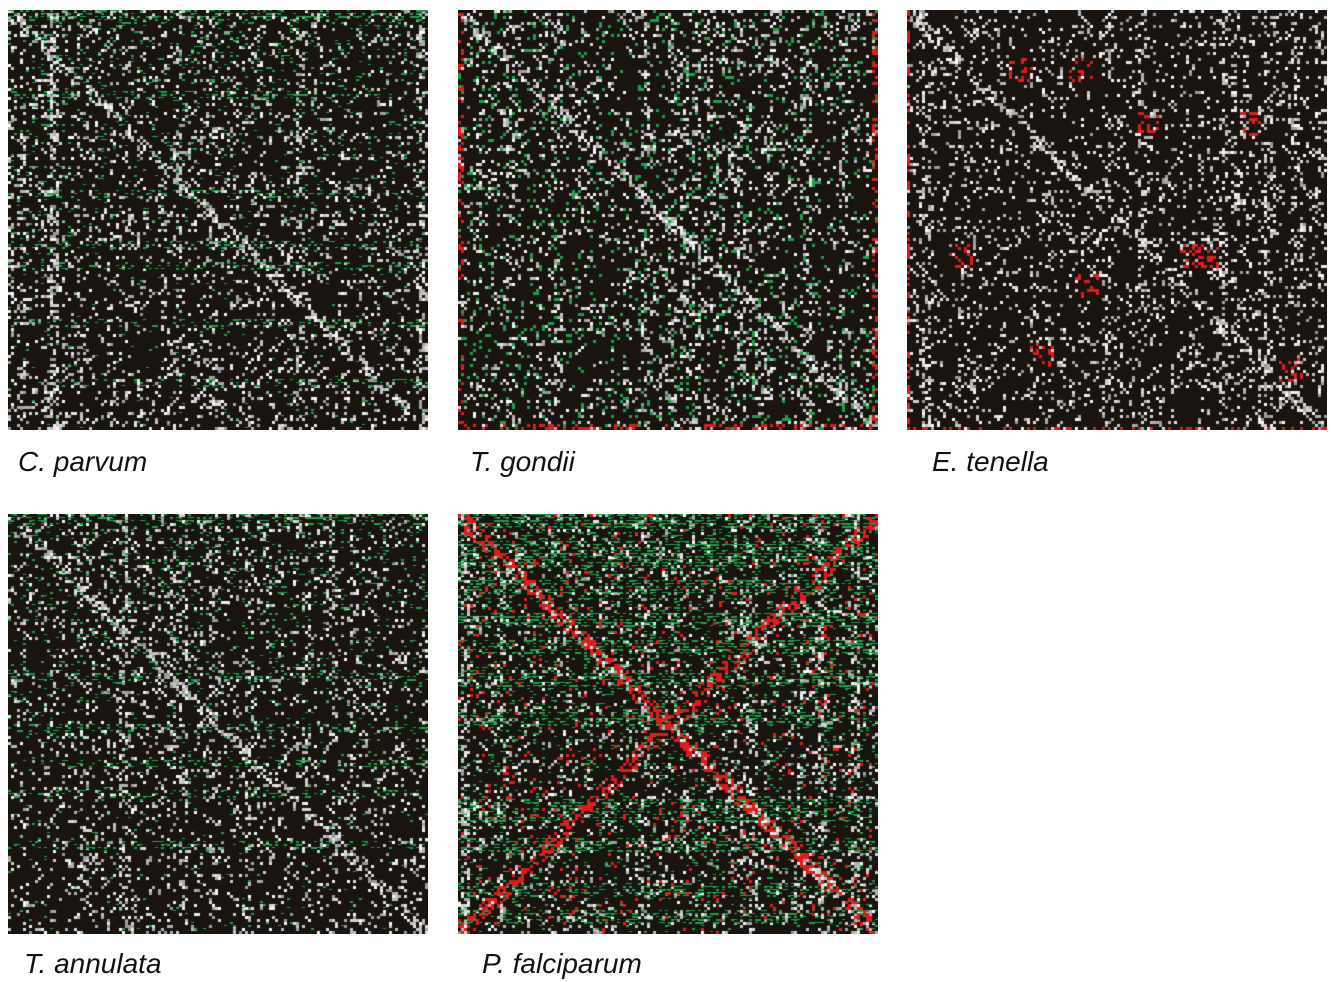 This screenshot has width=1332, height=982. Describe the element at coordinates (83, 461) in the screenshot. I see `panel-caption: C. parvum` at that location.